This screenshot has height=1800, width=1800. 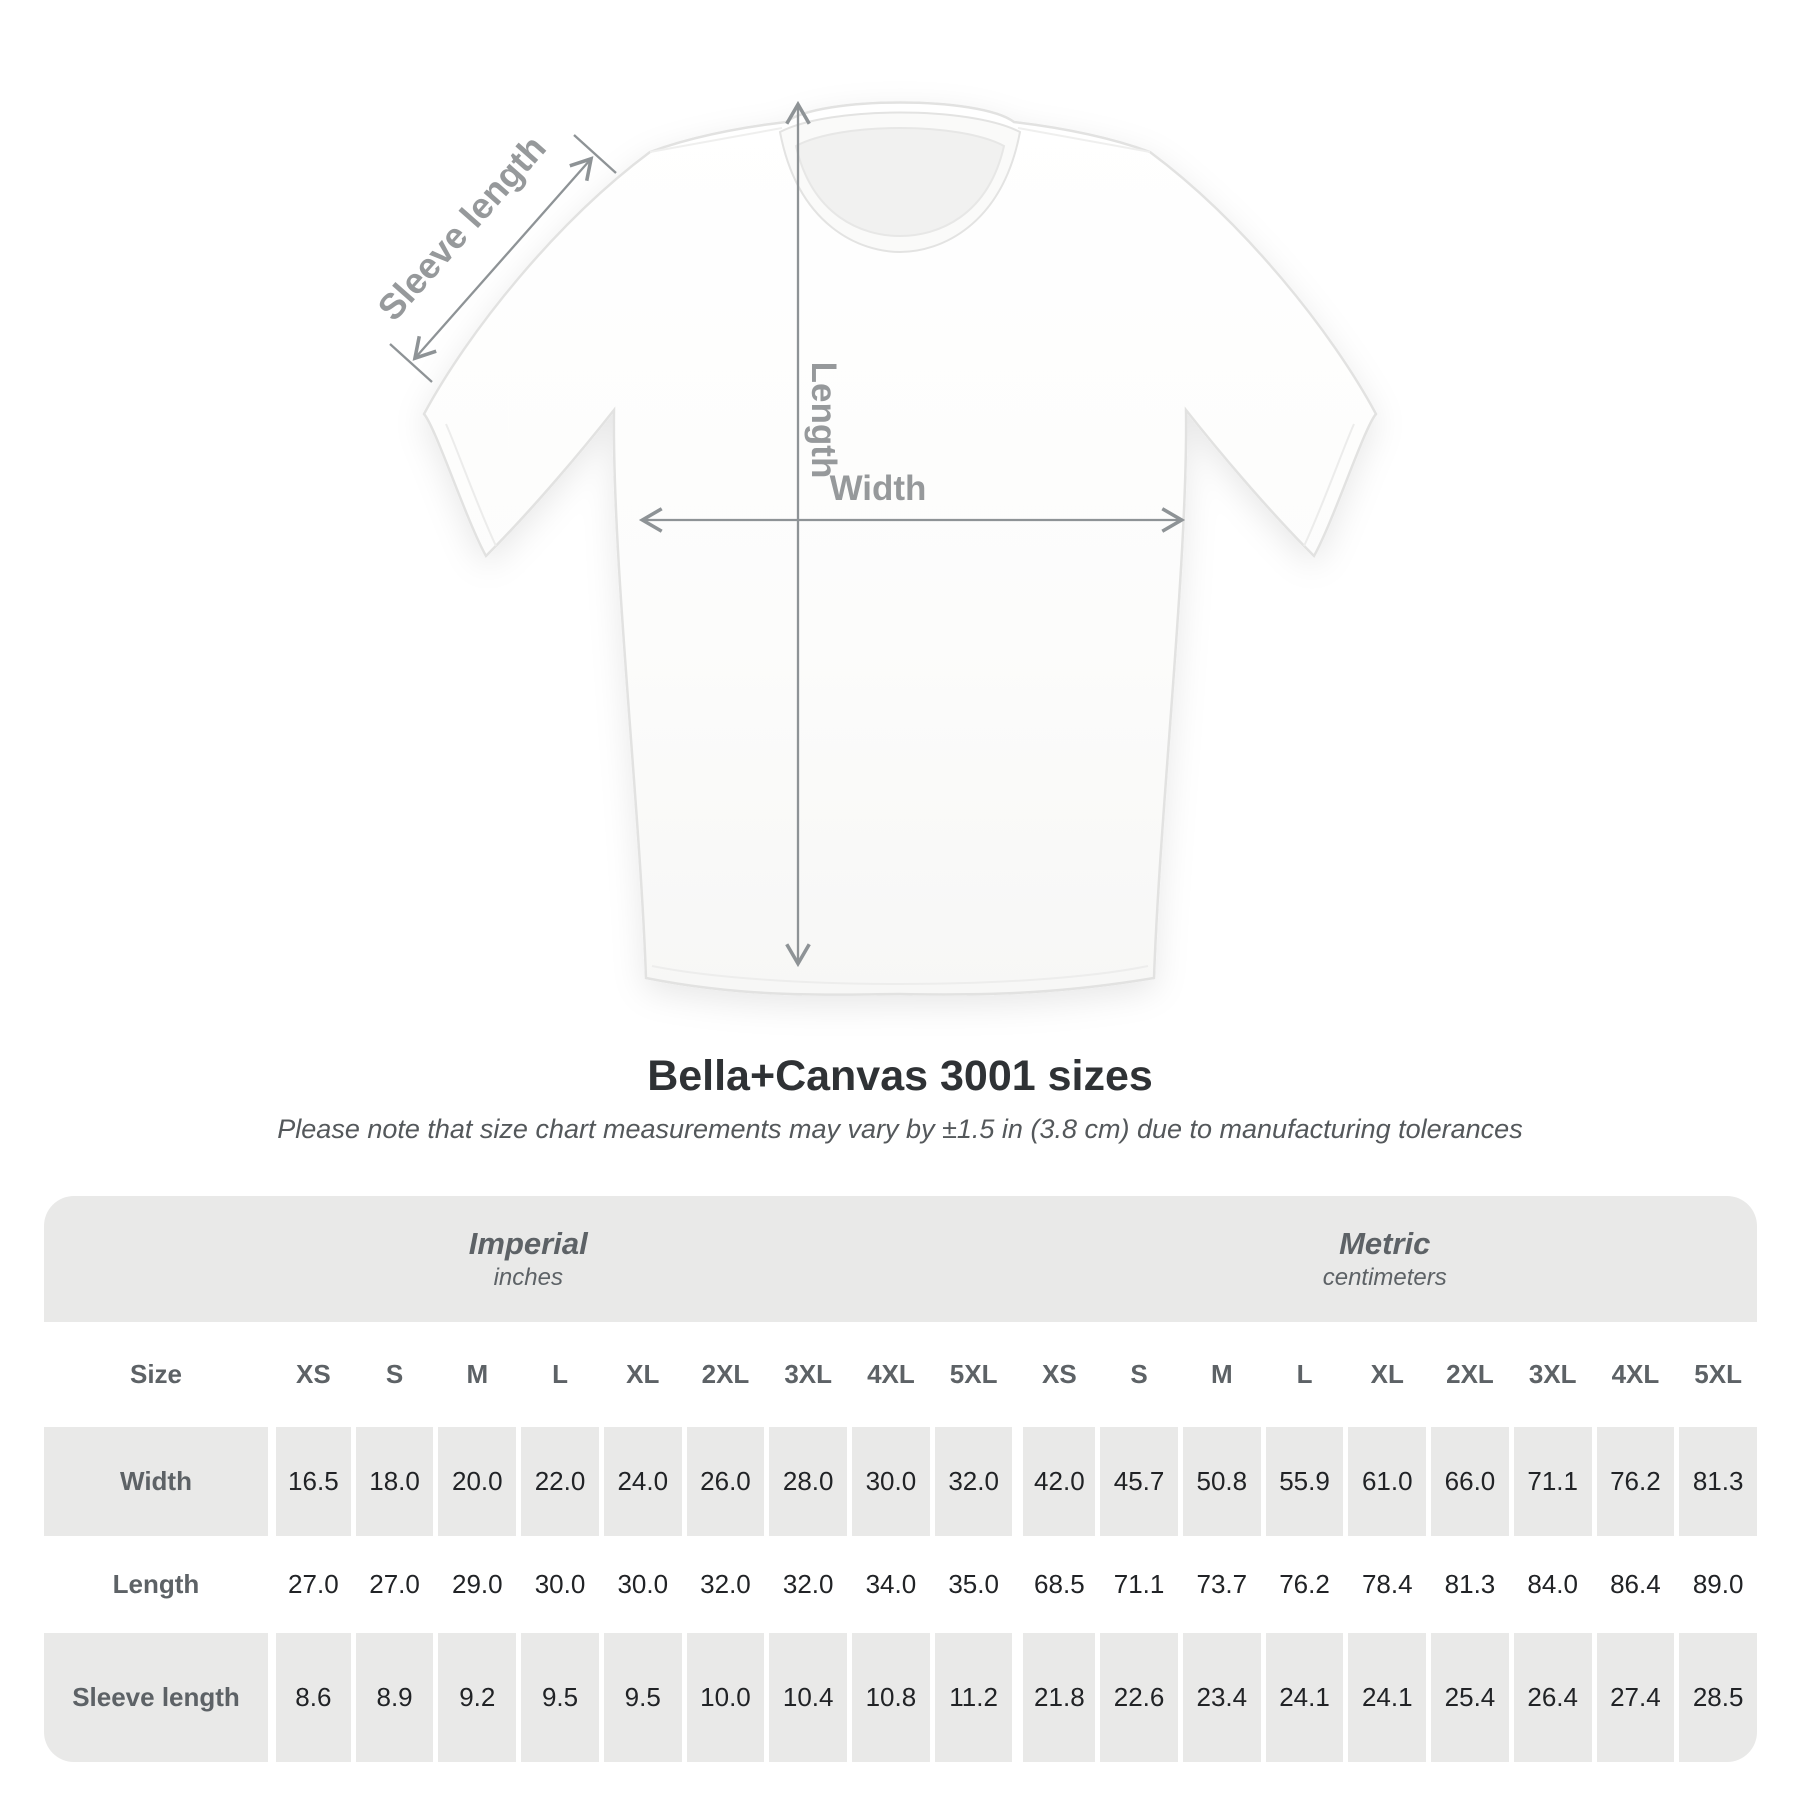 I want to click on imperial-unit: inches, so click(x=528, y=1278).